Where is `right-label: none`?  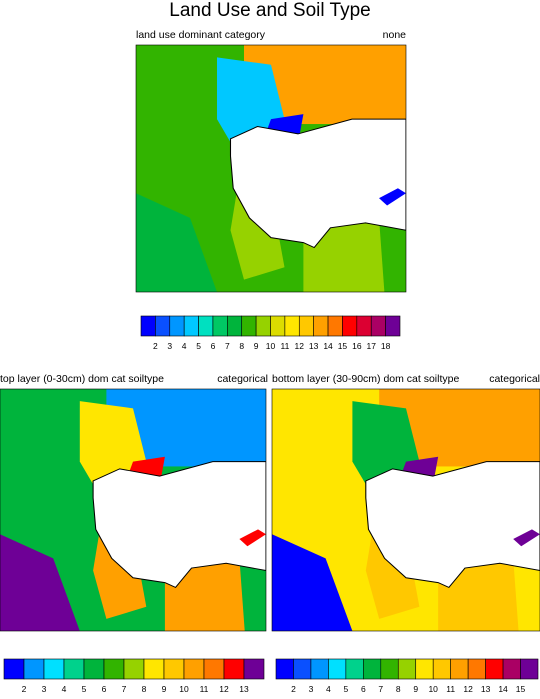
right-label: none is located at coordinates (395, 35).